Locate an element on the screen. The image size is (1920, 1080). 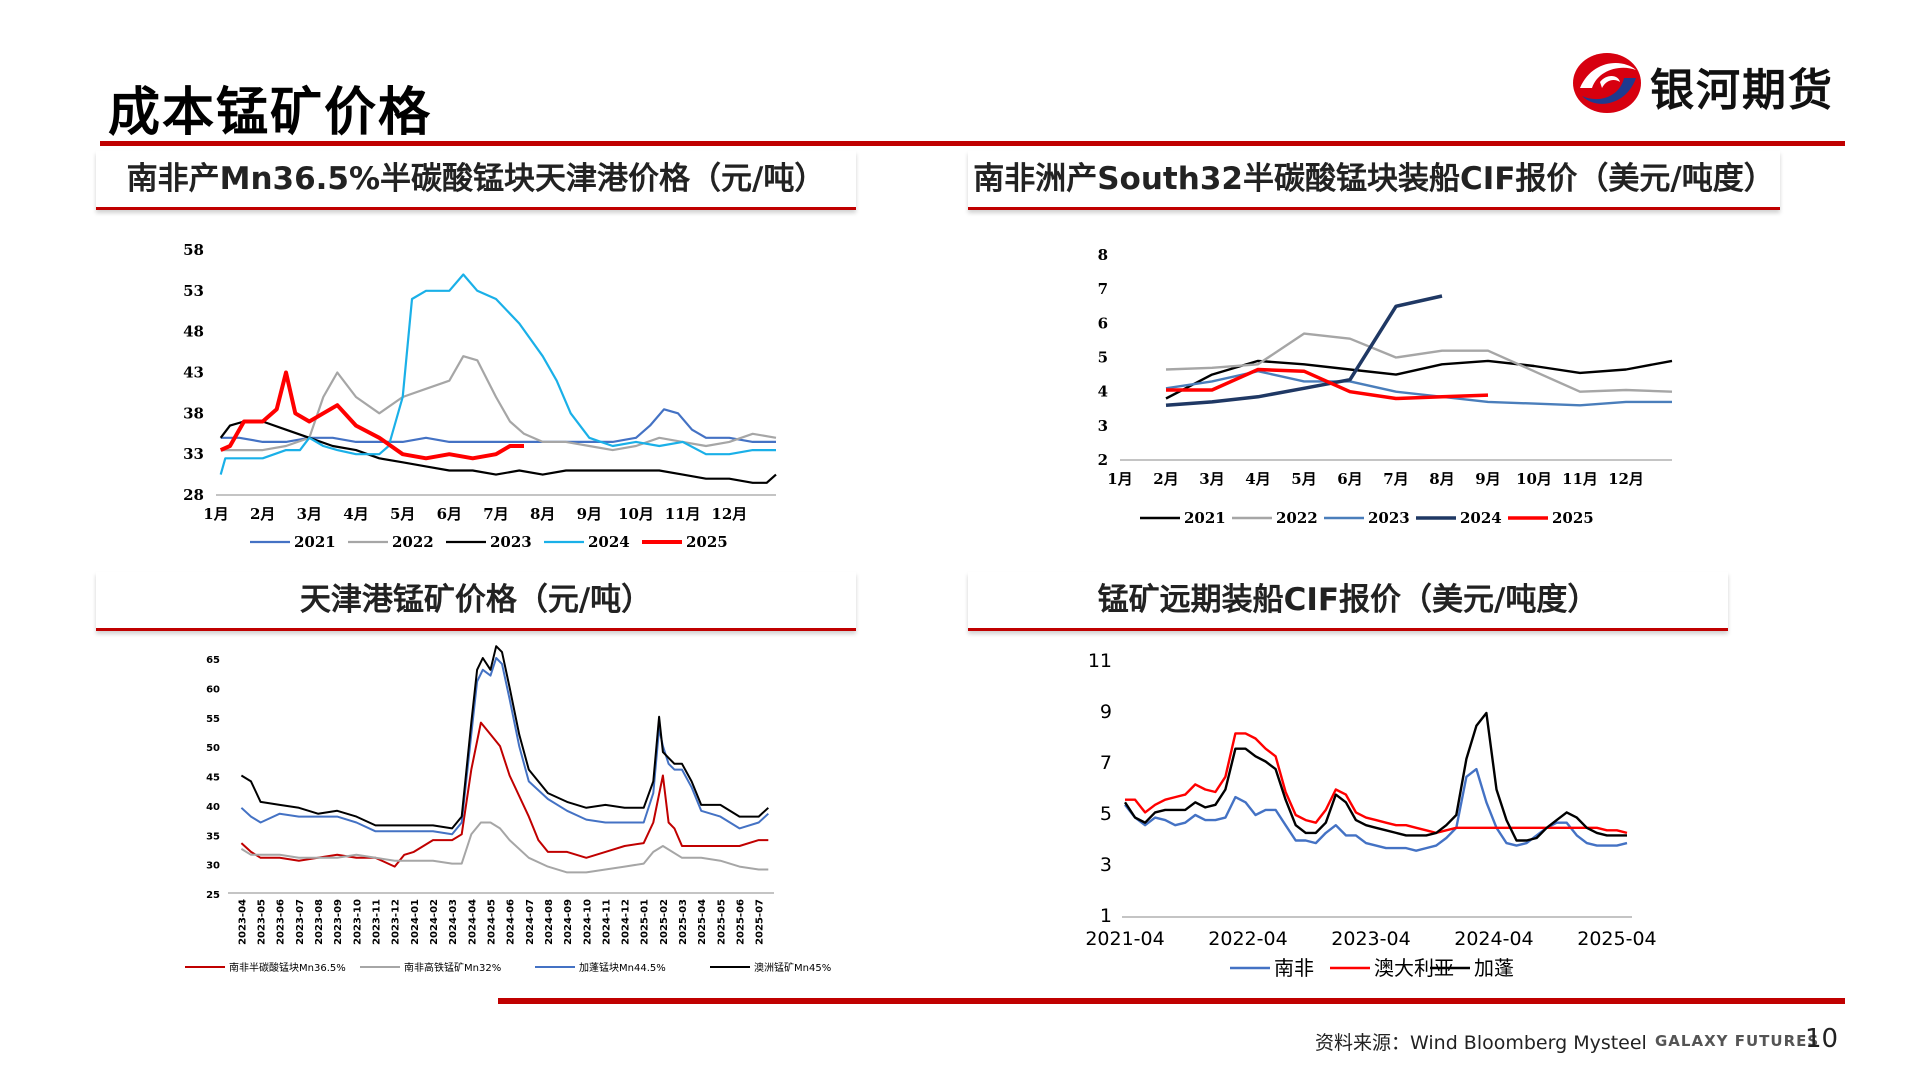
logo: 银河期货 is located at coordinates (1710, 83).